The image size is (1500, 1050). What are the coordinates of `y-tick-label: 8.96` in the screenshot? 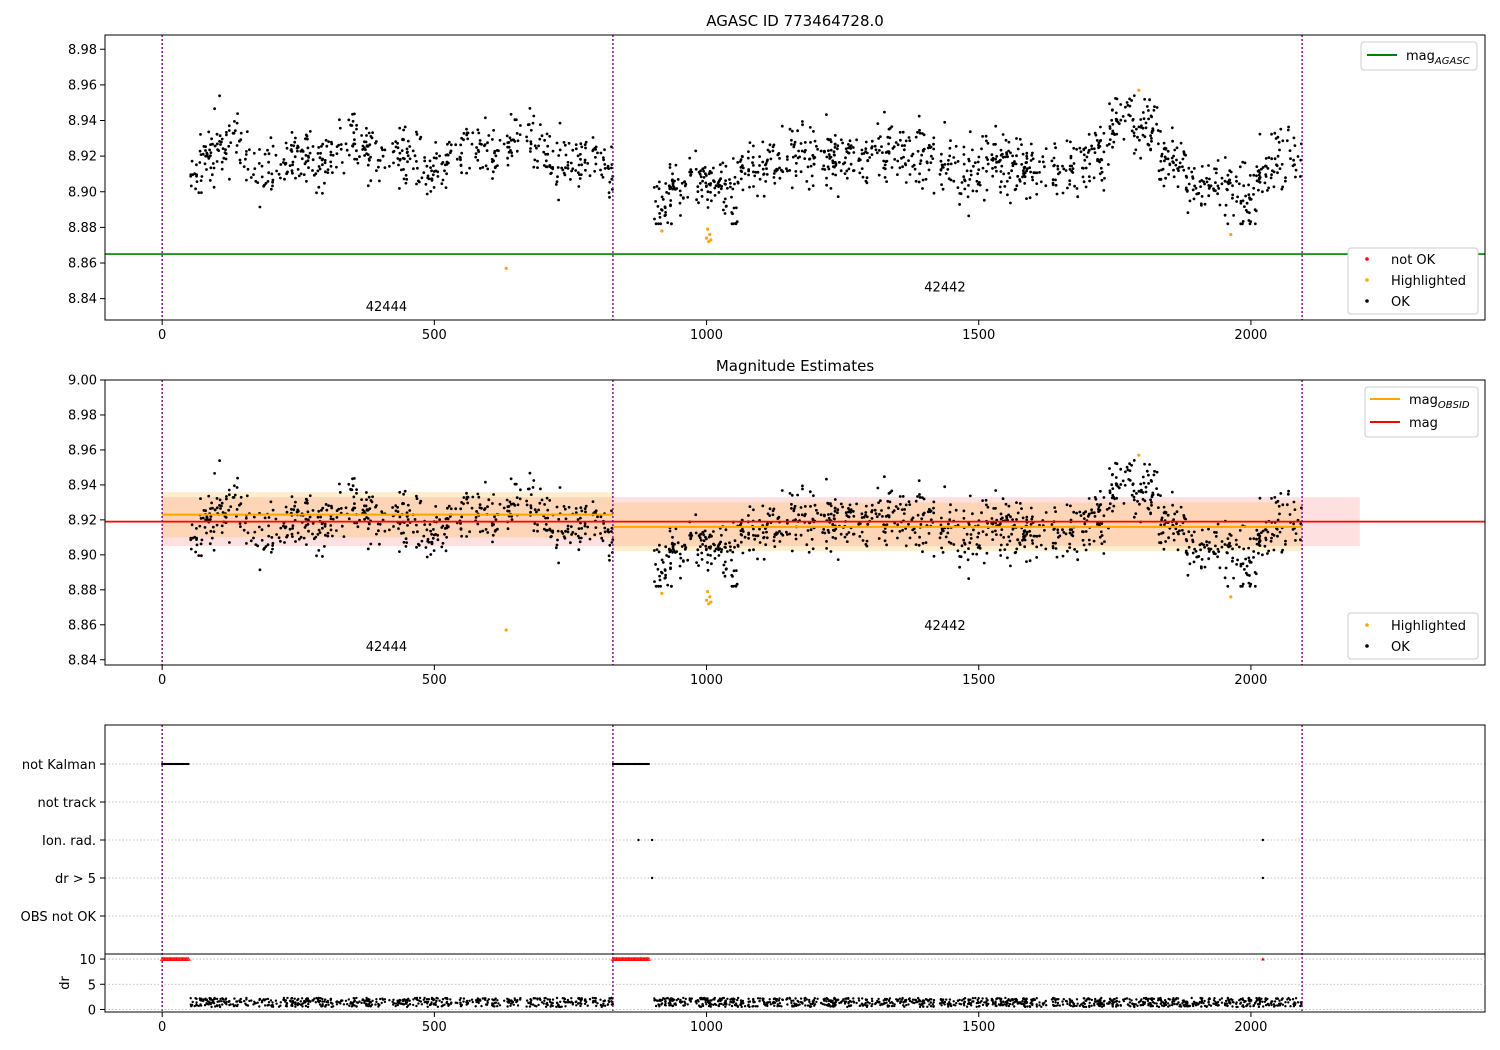 It's located at (82, 85).